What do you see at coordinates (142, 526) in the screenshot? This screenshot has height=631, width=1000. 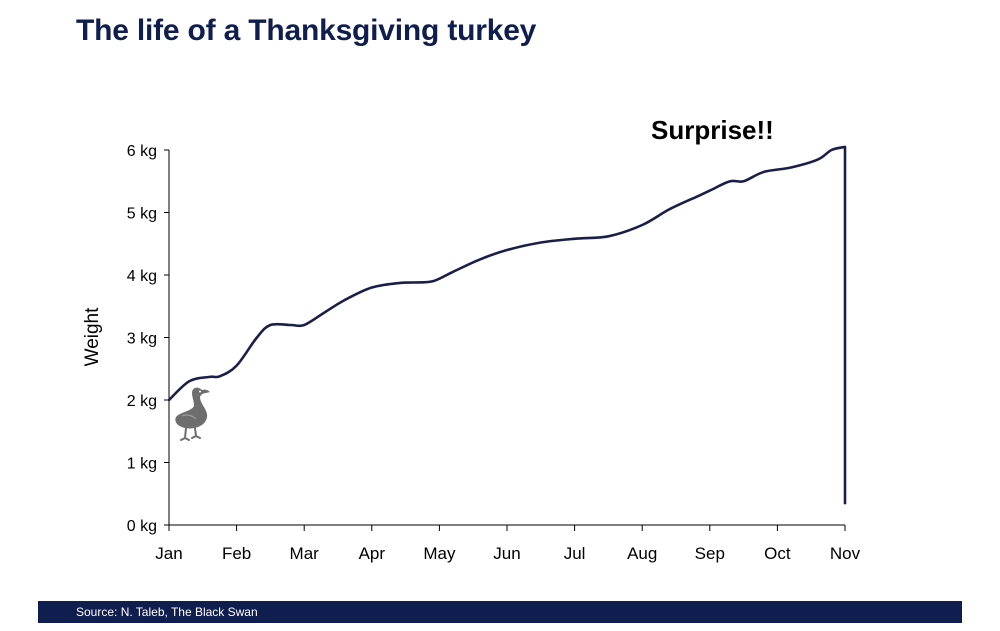 I see `y-tick-label: 0 kg` at bounding box center [142, 526].